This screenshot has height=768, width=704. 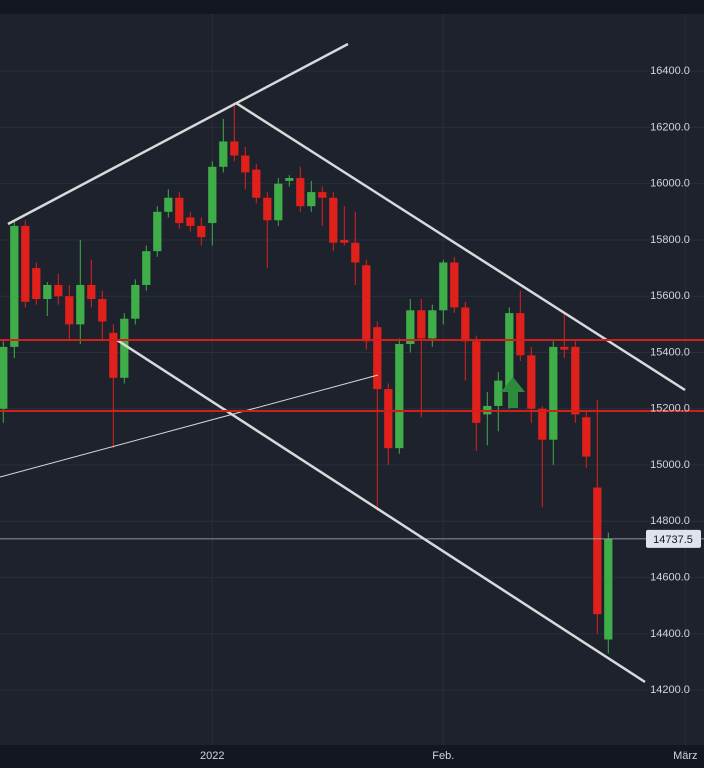 I want to click on last-price-box, so click(x=673, y=538).